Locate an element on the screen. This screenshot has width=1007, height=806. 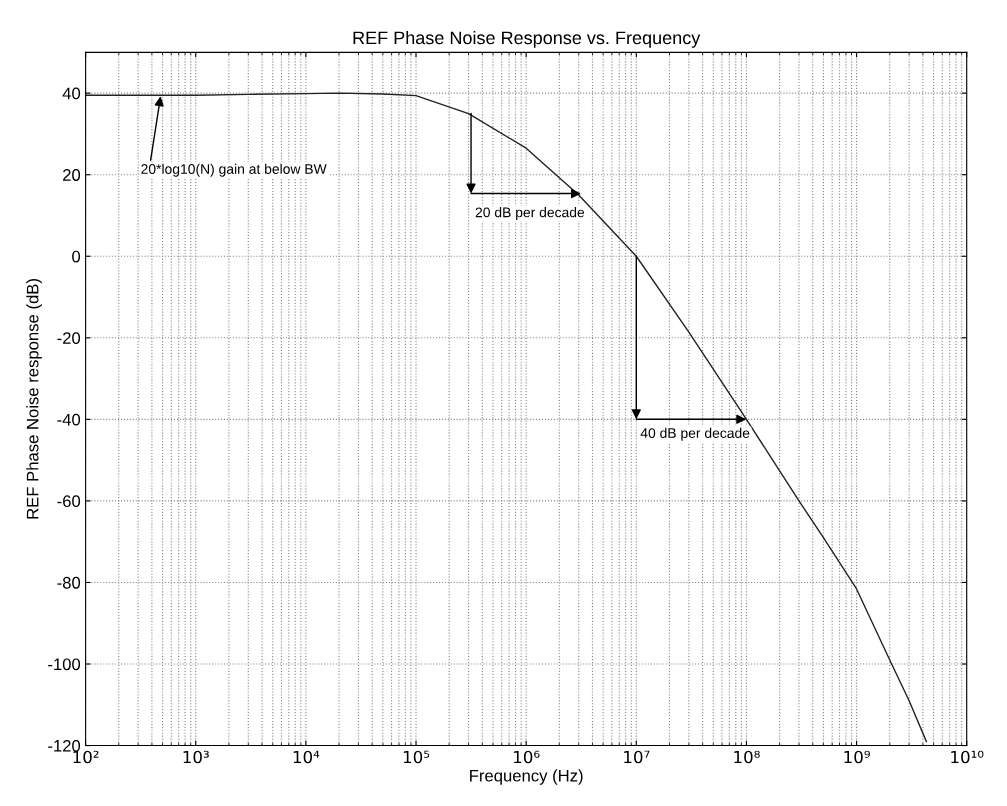
y-axis-title: REF Phase Noise response (dB) is located at coordinates (34, 399).